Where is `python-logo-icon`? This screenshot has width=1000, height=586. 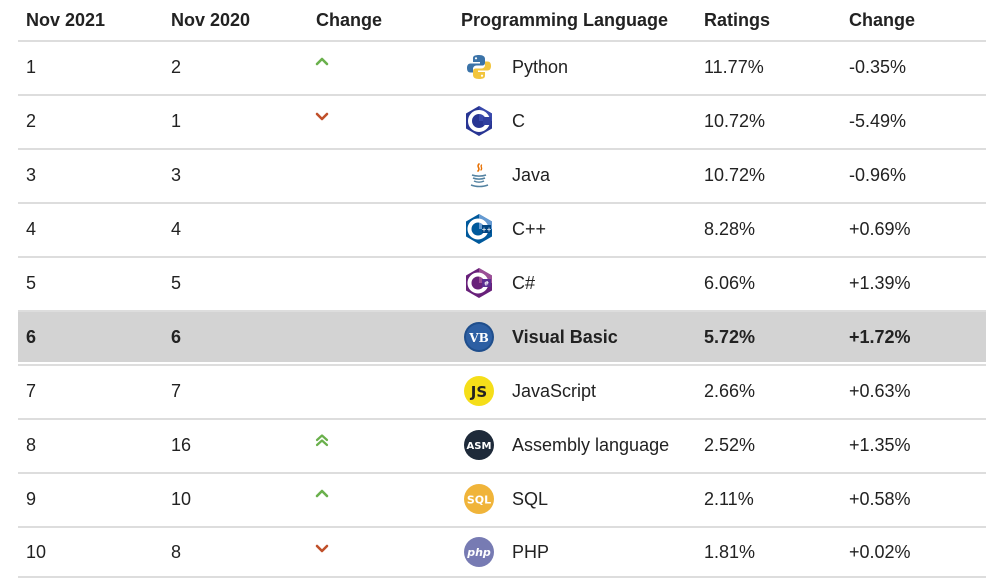 python-logo-icon is located at coordinates (479, 67).